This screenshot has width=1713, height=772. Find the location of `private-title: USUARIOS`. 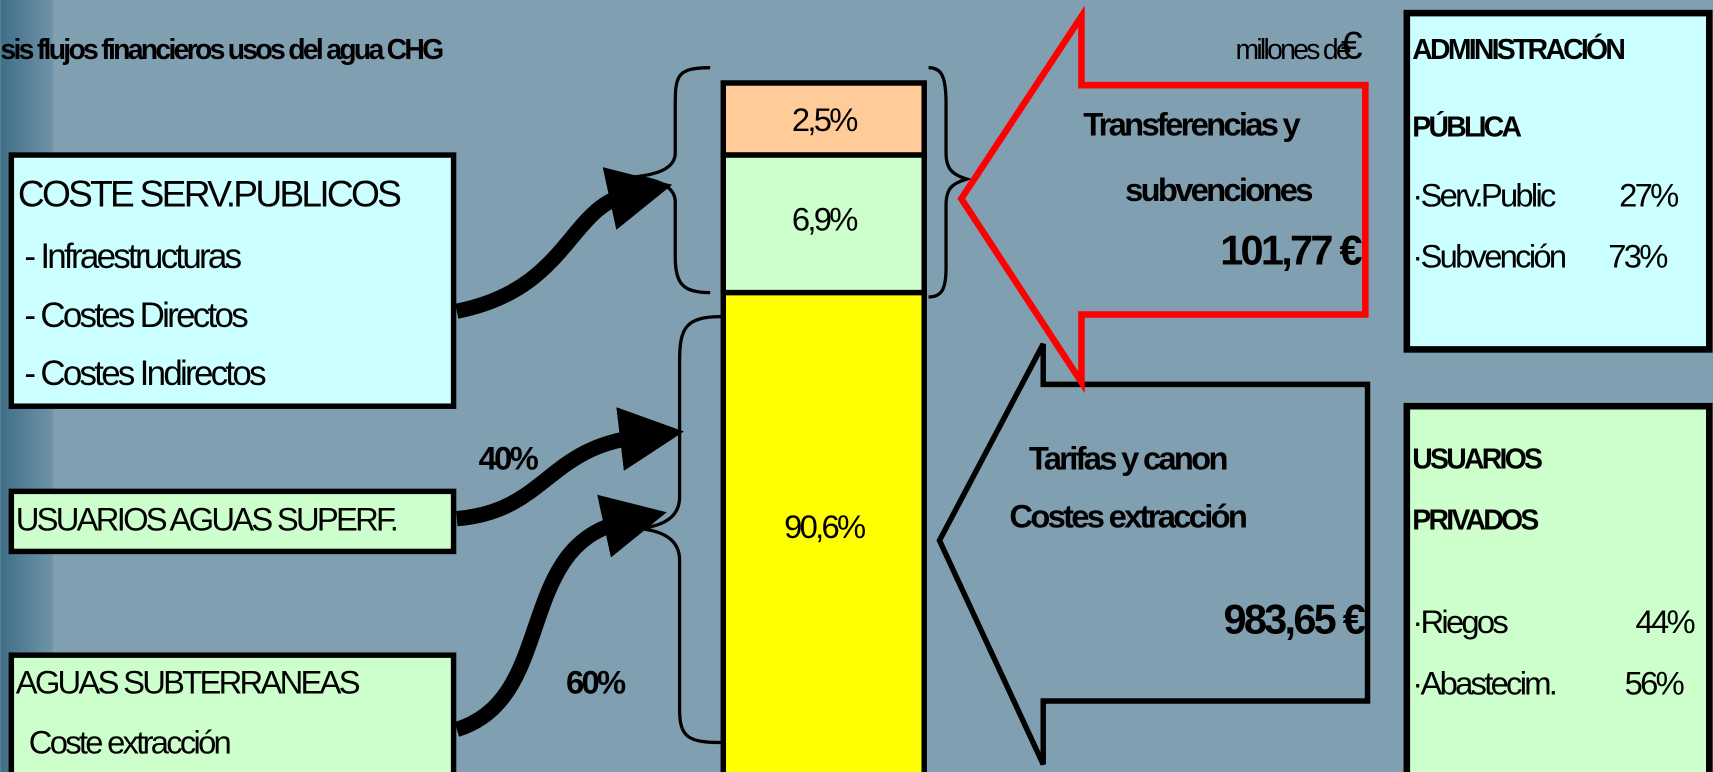

private-title: USUARIOS is located at coordinates (1477, 459).